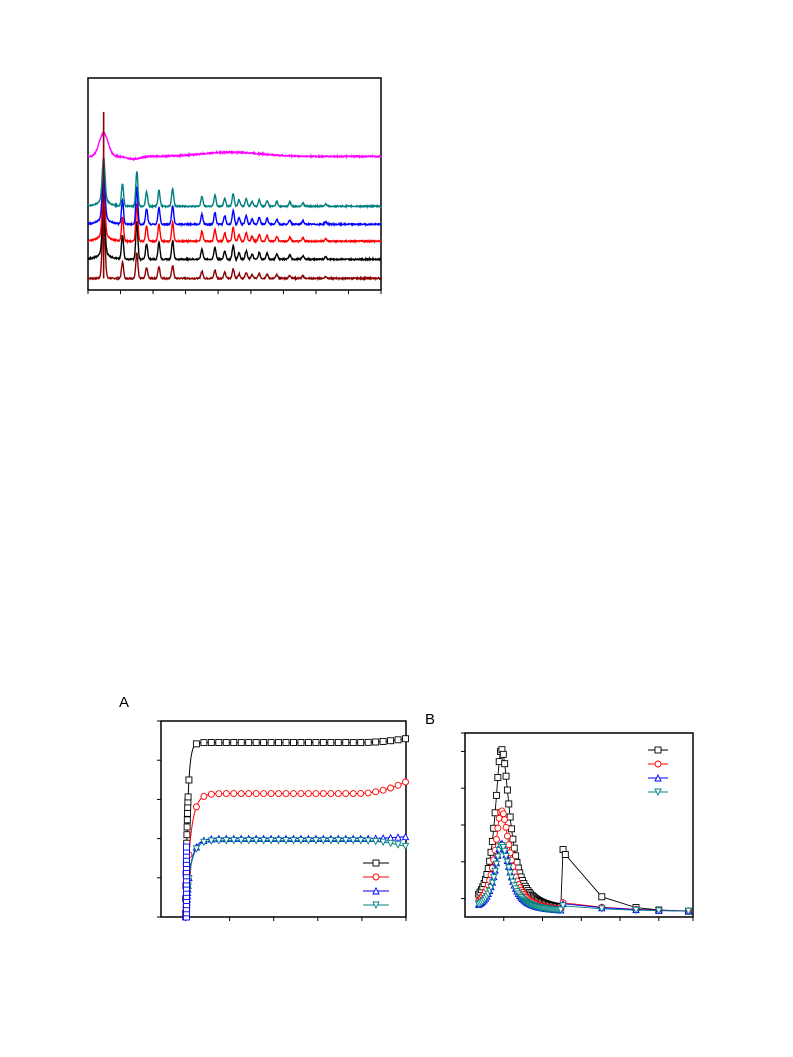 Image resolution: width=793 pixels, height=1057 pixels. I want to click on xrd-chart, so click(234, 185).